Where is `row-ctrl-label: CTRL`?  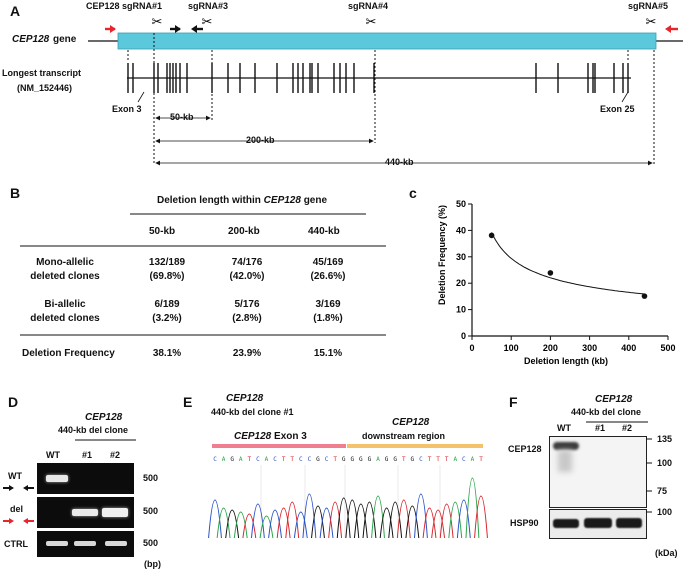
row-ctrl-label: CTRL is located at coordinates (16, 544).